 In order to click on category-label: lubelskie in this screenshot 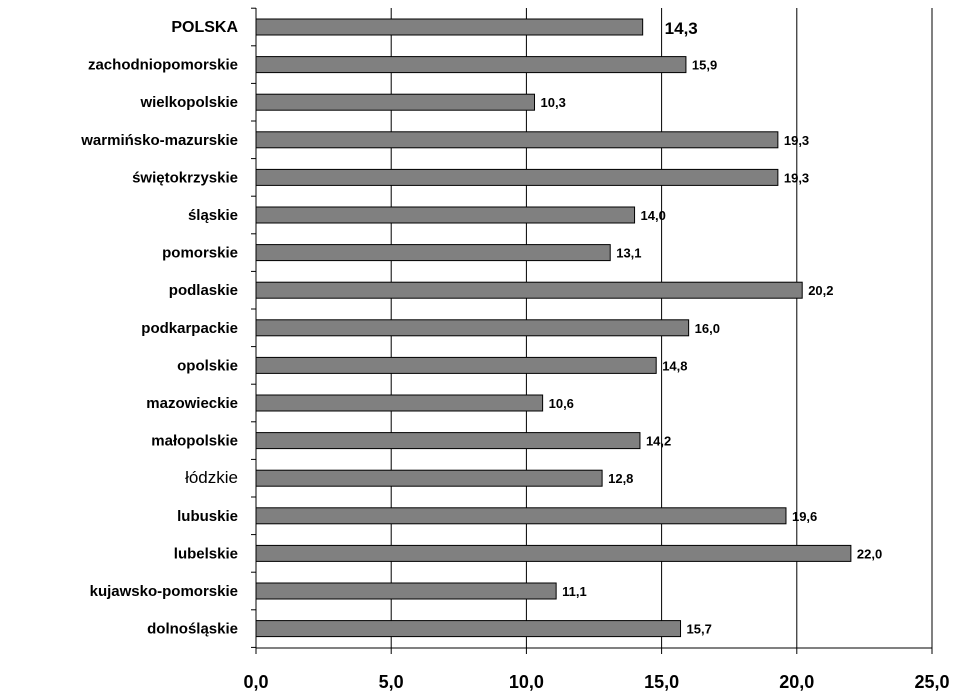, I will do `click(206, 553)`.